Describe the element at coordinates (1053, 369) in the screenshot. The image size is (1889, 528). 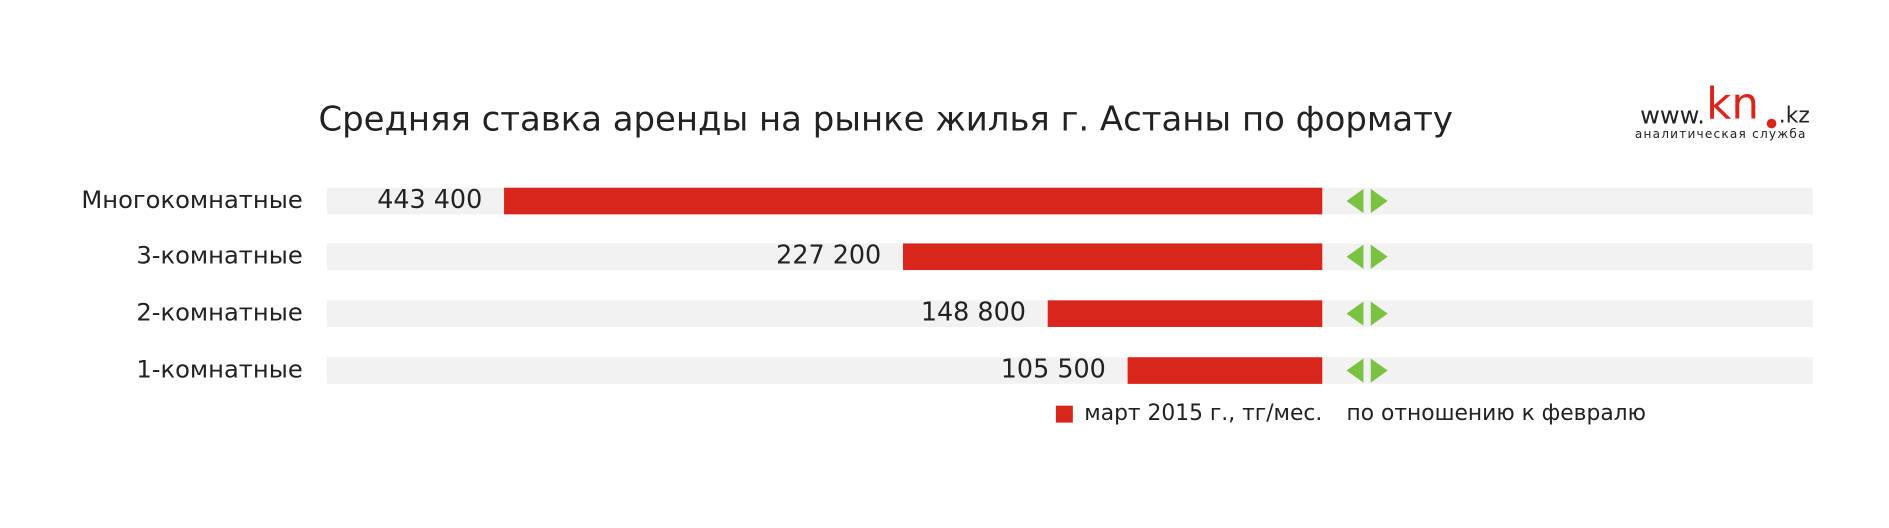
I see `value-label: 105 500` at that location.